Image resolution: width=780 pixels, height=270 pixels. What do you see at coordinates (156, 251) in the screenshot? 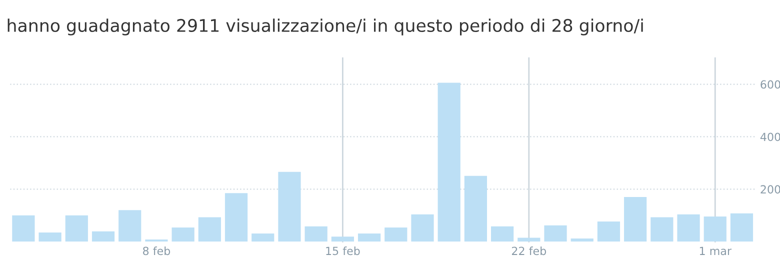
I see `x-tick-label: 8 feb` at bounding box center [156, 251].